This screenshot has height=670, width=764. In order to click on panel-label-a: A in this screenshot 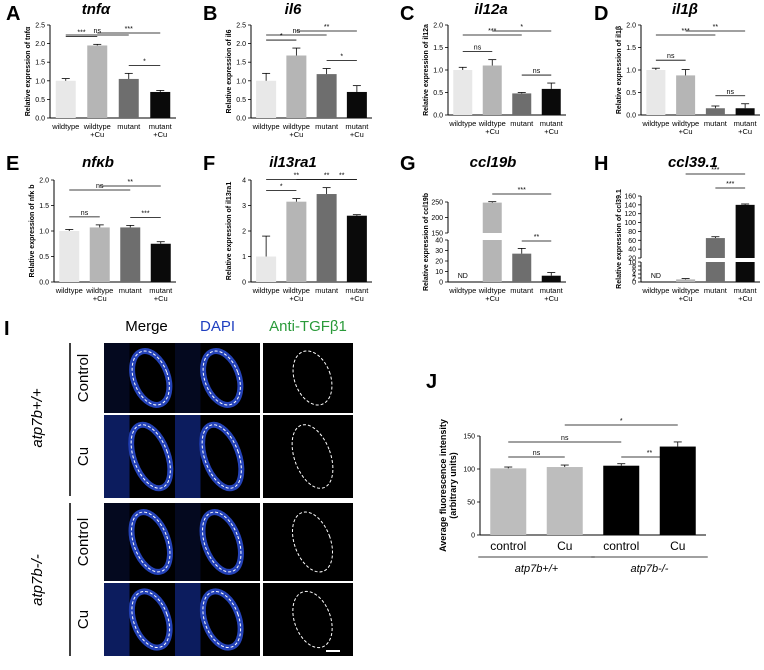, I will do `click(13, 14)`.